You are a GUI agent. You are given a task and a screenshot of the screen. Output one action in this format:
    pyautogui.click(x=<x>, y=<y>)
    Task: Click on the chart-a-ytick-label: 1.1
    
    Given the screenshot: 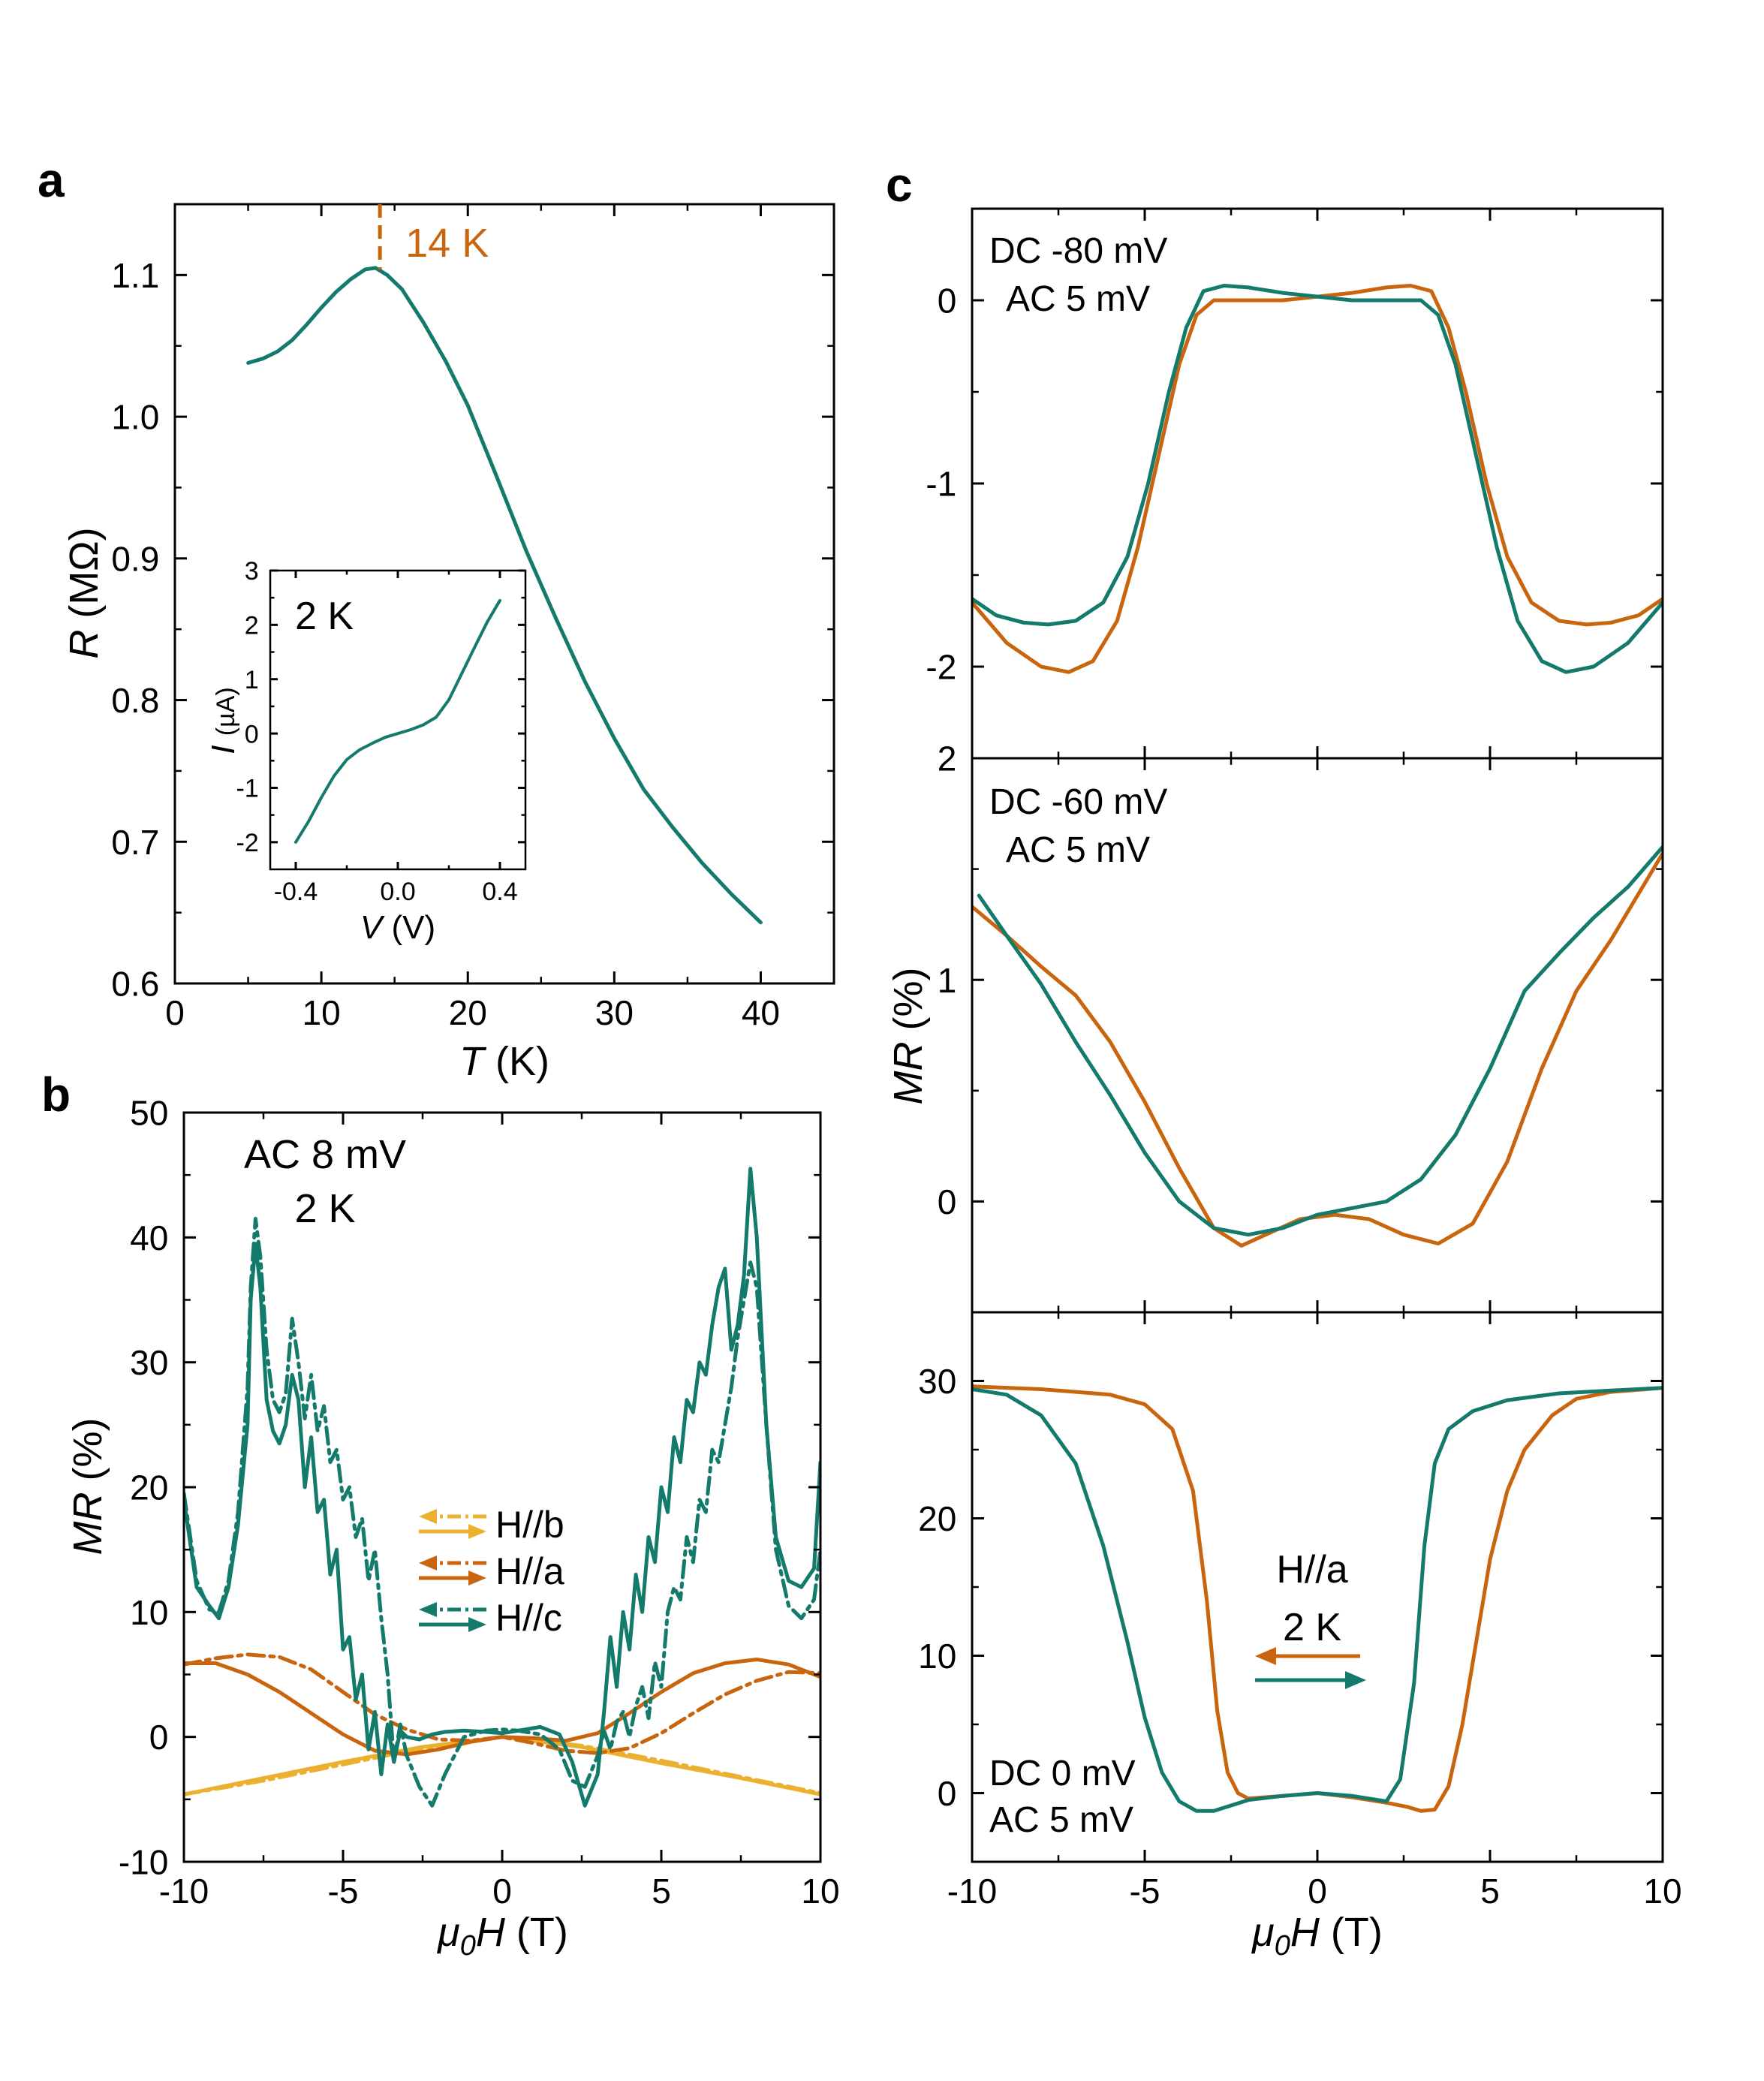 What is the action you would take?
    pyautogui.click(x=135, y=275)
    